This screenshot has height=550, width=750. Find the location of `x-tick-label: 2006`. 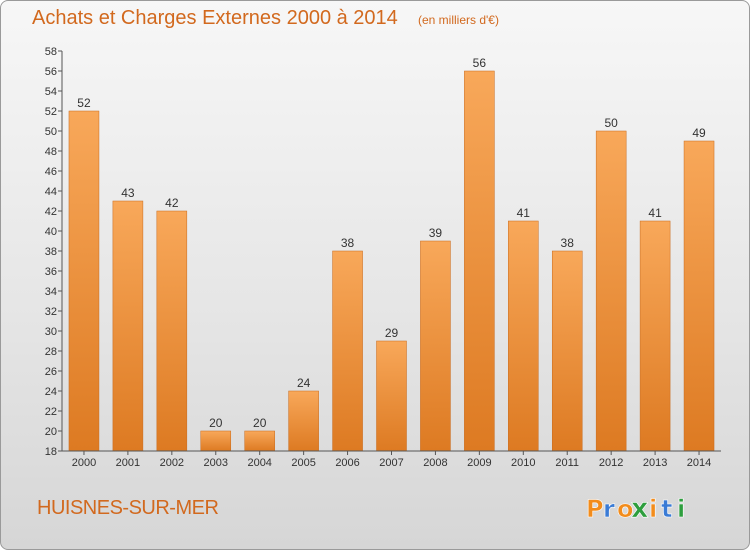

x-tick-label: 2006 is located at coordinates (347, 463).